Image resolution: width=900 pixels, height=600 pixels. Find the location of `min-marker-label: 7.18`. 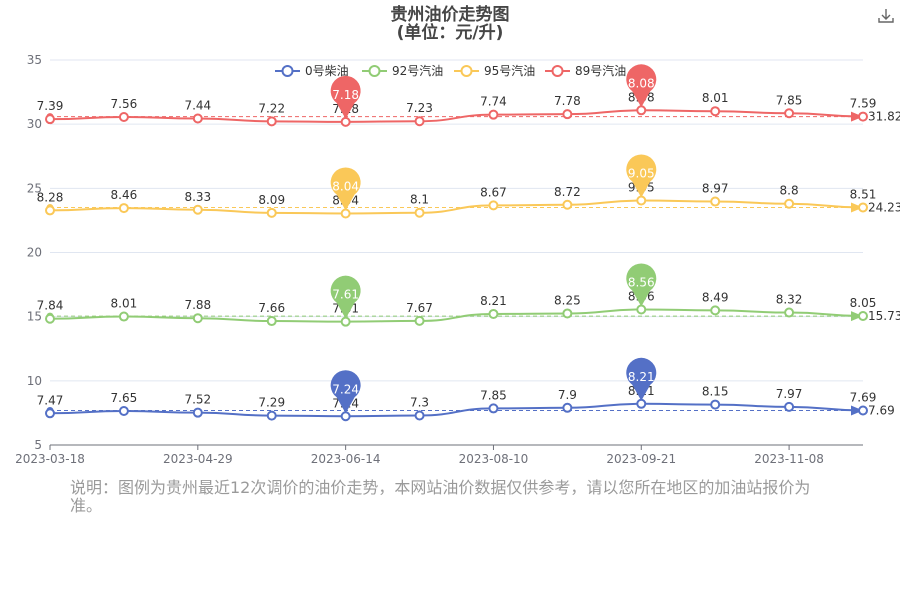

min-marker-label: 7.18 is located at coordinates (345, 95).